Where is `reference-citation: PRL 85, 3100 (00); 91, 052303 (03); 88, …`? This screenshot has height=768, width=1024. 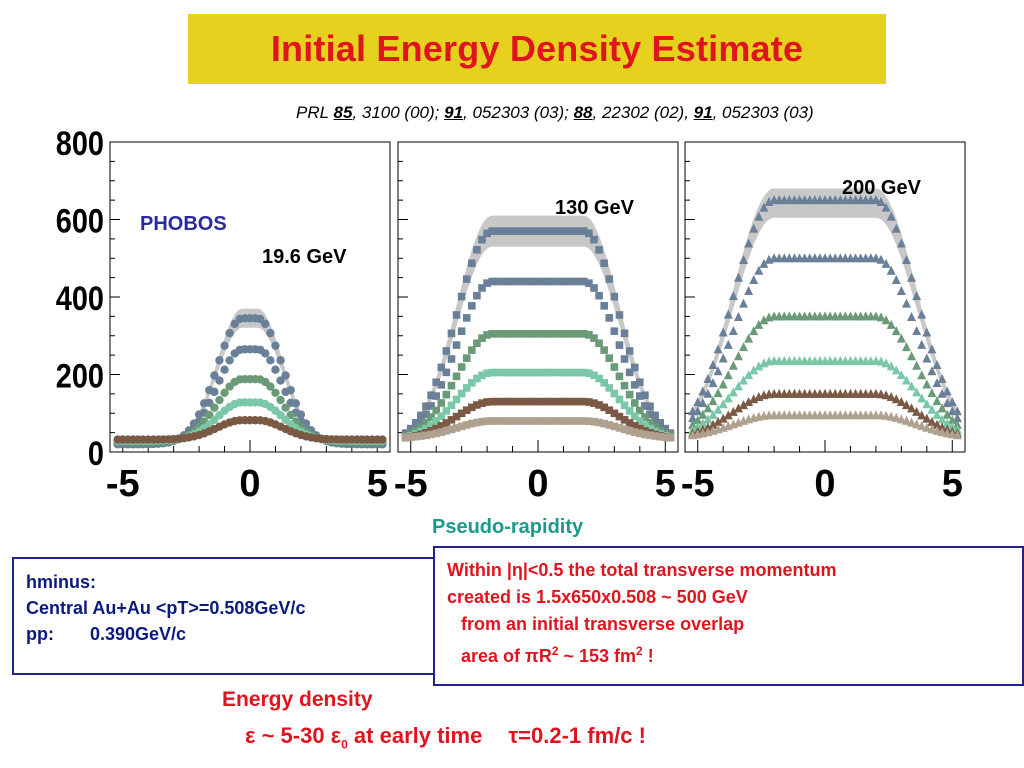 reference-citation: PRL 85, 3100 (00); 91, 052303 (03); 88, … is located at coordinates (555, 112).